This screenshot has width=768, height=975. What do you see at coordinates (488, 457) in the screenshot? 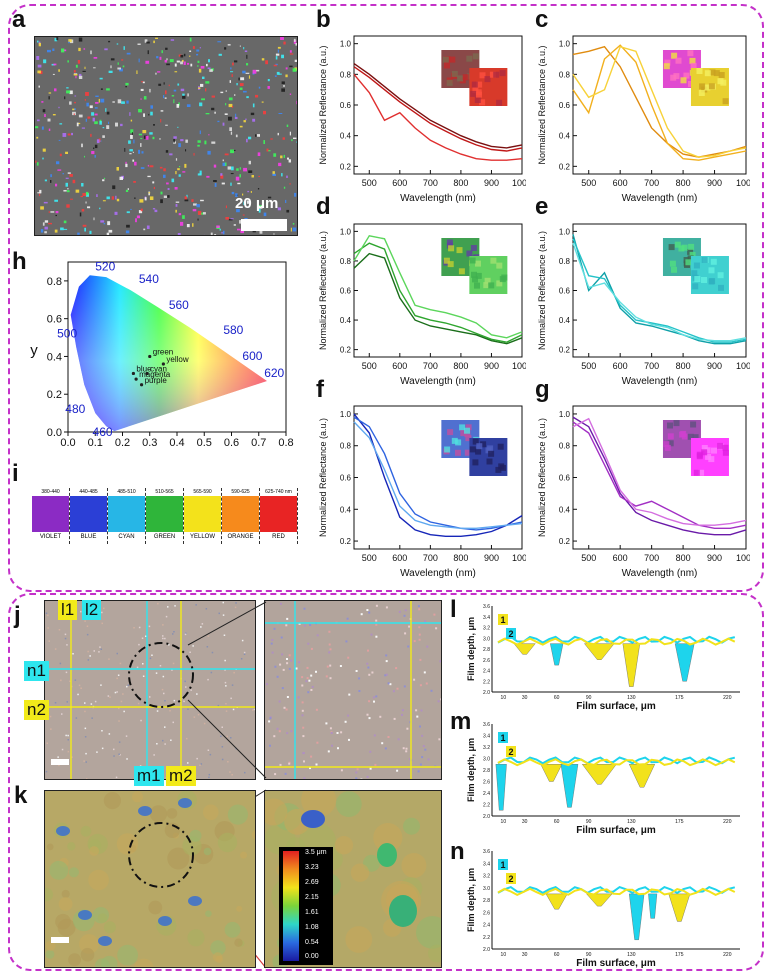
I see `optical-inset` at bounding box center [488, 457].